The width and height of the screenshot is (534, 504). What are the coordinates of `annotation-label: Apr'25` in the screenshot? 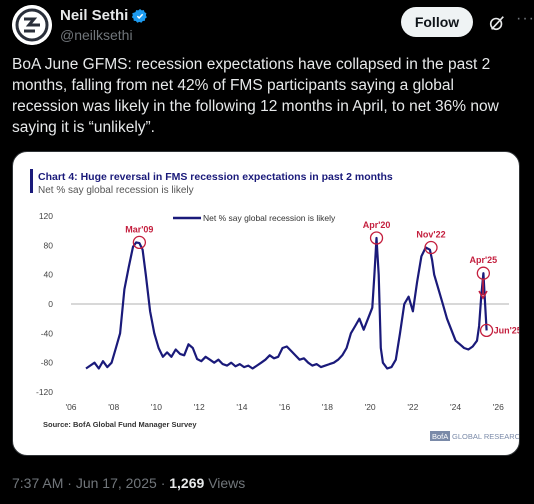 It's located at (484, 260).